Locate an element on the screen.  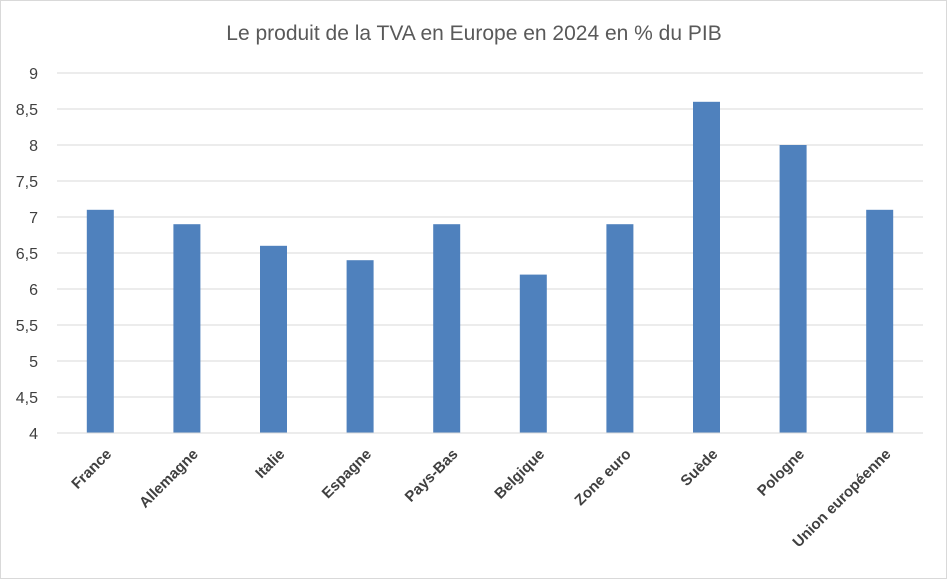
x-tick-label: France is located at coordinates (91, 469).